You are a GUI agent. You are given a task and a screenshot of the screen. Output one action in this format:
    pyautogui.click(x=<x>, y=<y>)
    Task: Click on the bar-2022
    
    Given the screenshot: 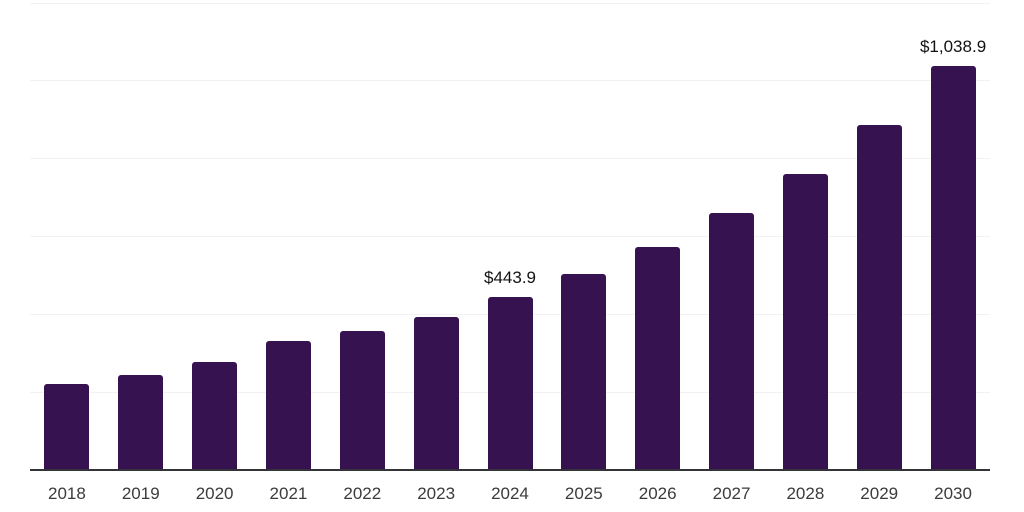 What is the action you would take?
    pyautogui.click(x=362, y=400)
    